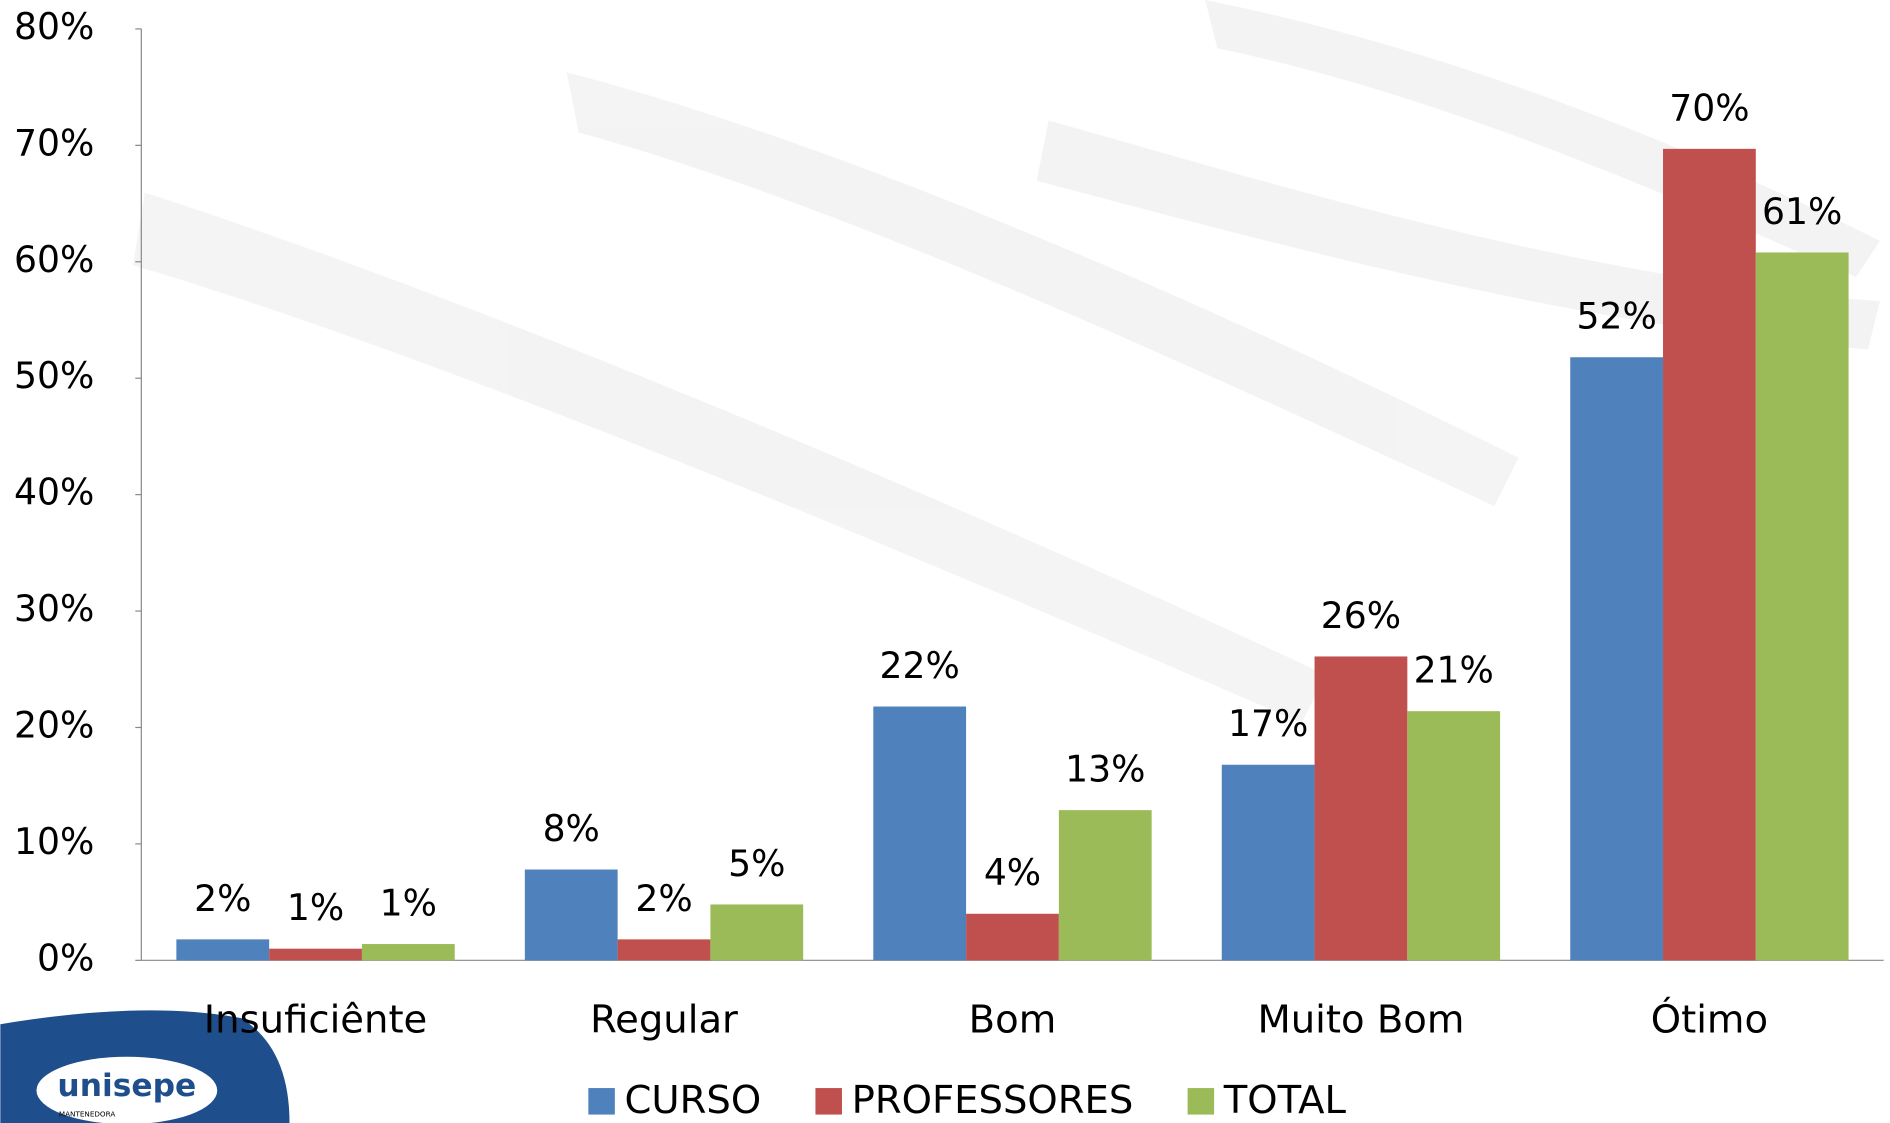 This screenshot has height=1123, width=1890. I want to click on legend-label: CURSO, so click(692, 1100).